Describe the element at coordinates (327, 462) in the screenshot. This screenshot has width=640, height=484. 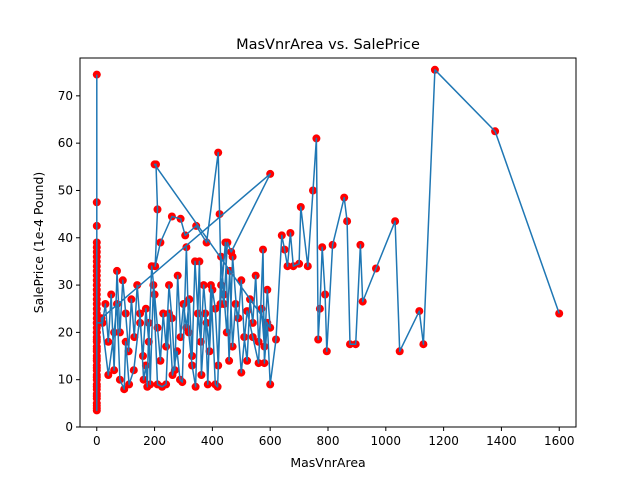
I see `x-axis-label: MasVnrArea` at that location.